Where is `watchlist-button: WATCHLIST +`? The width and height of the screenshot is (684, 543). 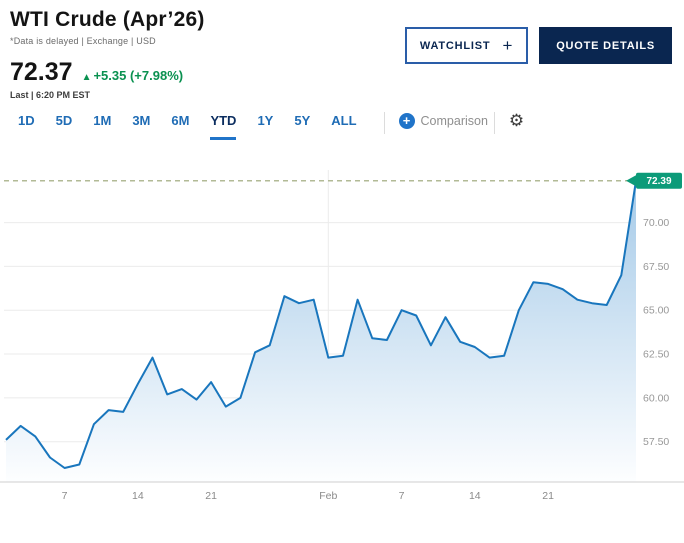
watchlist-button: WATCHLIST + is located at coordinates (466, 45).